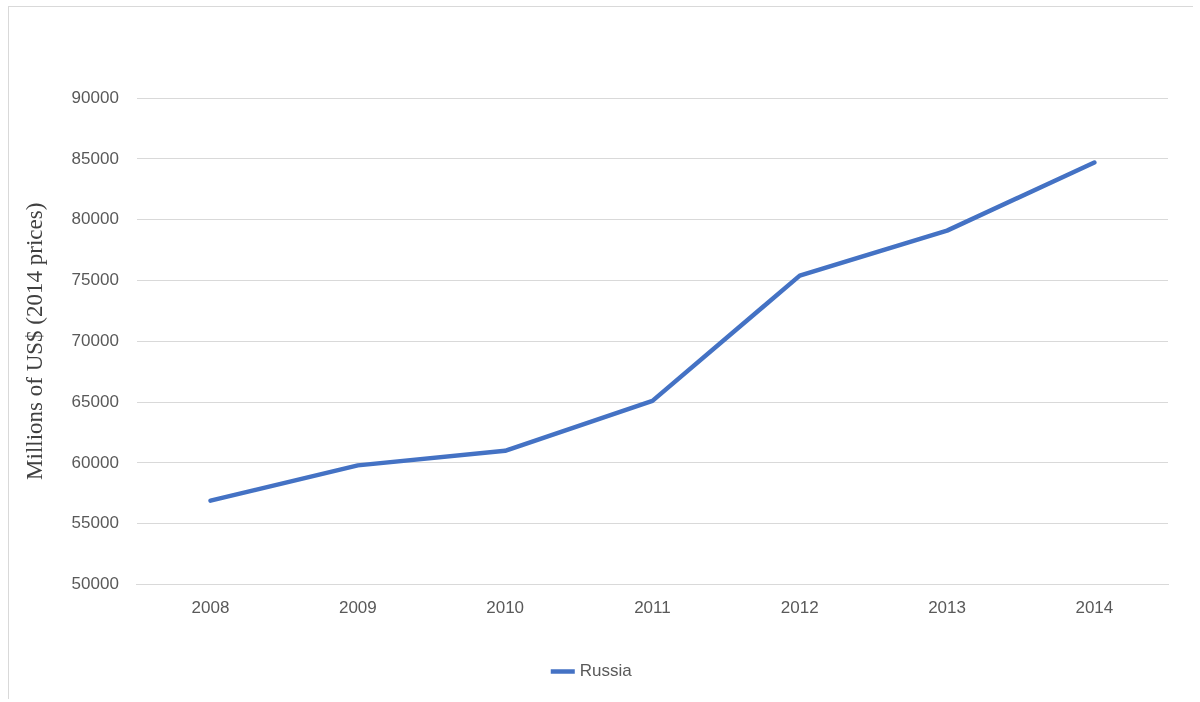 This screenshot has height=702, width=1200. What do you see at coordinates (34, 341) in the screenshot?
I see `y-axis-title: Millions of US$ (2014 prices)` at bounding box center [34, 341].